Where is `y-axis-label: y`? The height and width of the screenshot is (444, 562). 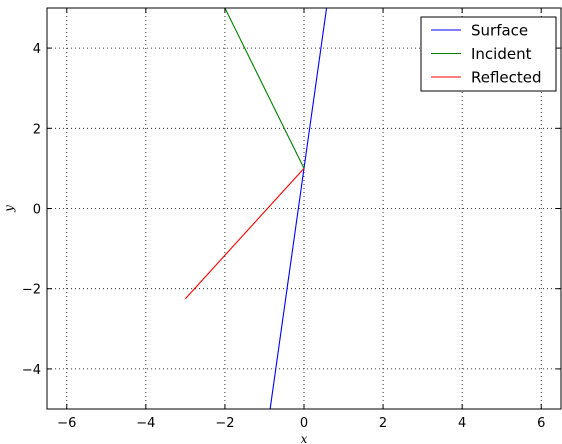 y-axis-label: y is located at coordinates (9, 209).